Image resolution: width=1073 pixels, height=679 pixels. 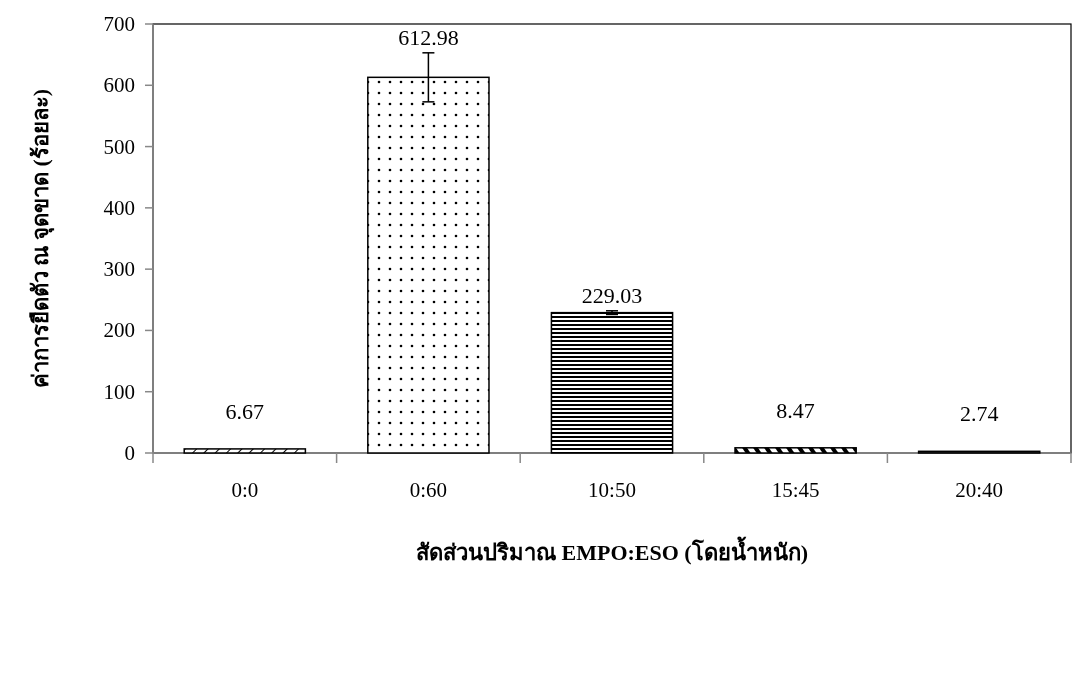 I want to click on y-tick-label: 600, so click(x=119, y=85).